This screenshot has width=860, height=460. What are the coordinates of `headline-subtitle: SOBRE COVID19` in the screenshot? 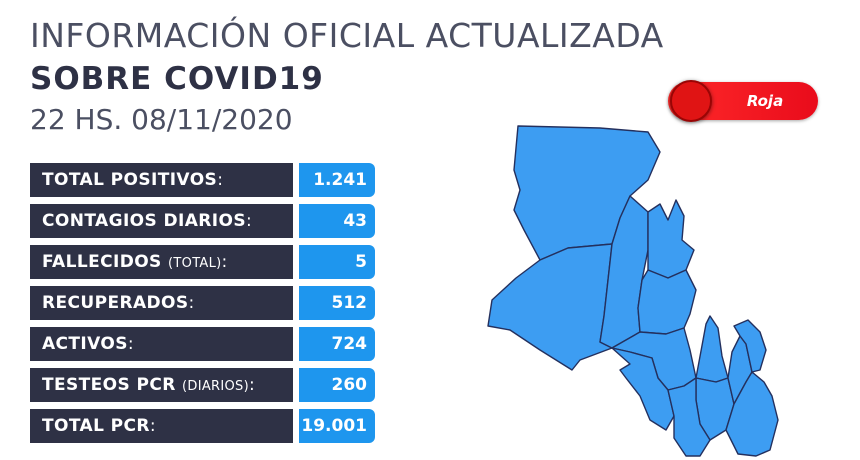 It's located at (177, 79).